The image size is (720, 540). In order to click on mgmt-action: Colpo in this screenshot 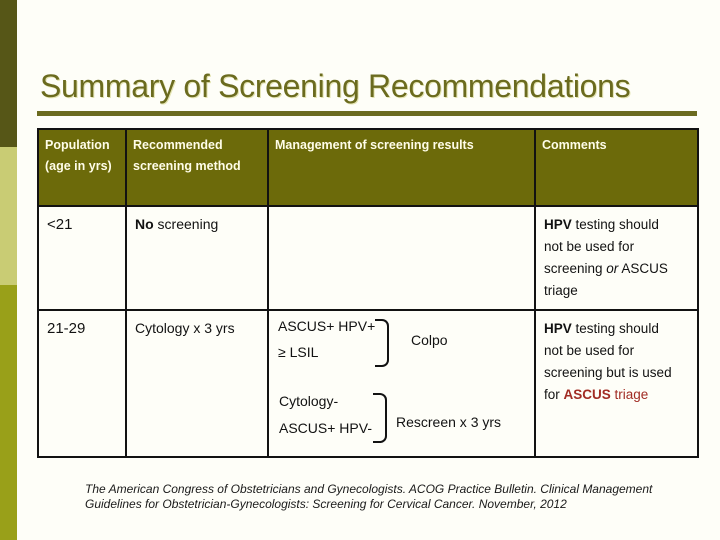, I will do `click(429, 340)`.